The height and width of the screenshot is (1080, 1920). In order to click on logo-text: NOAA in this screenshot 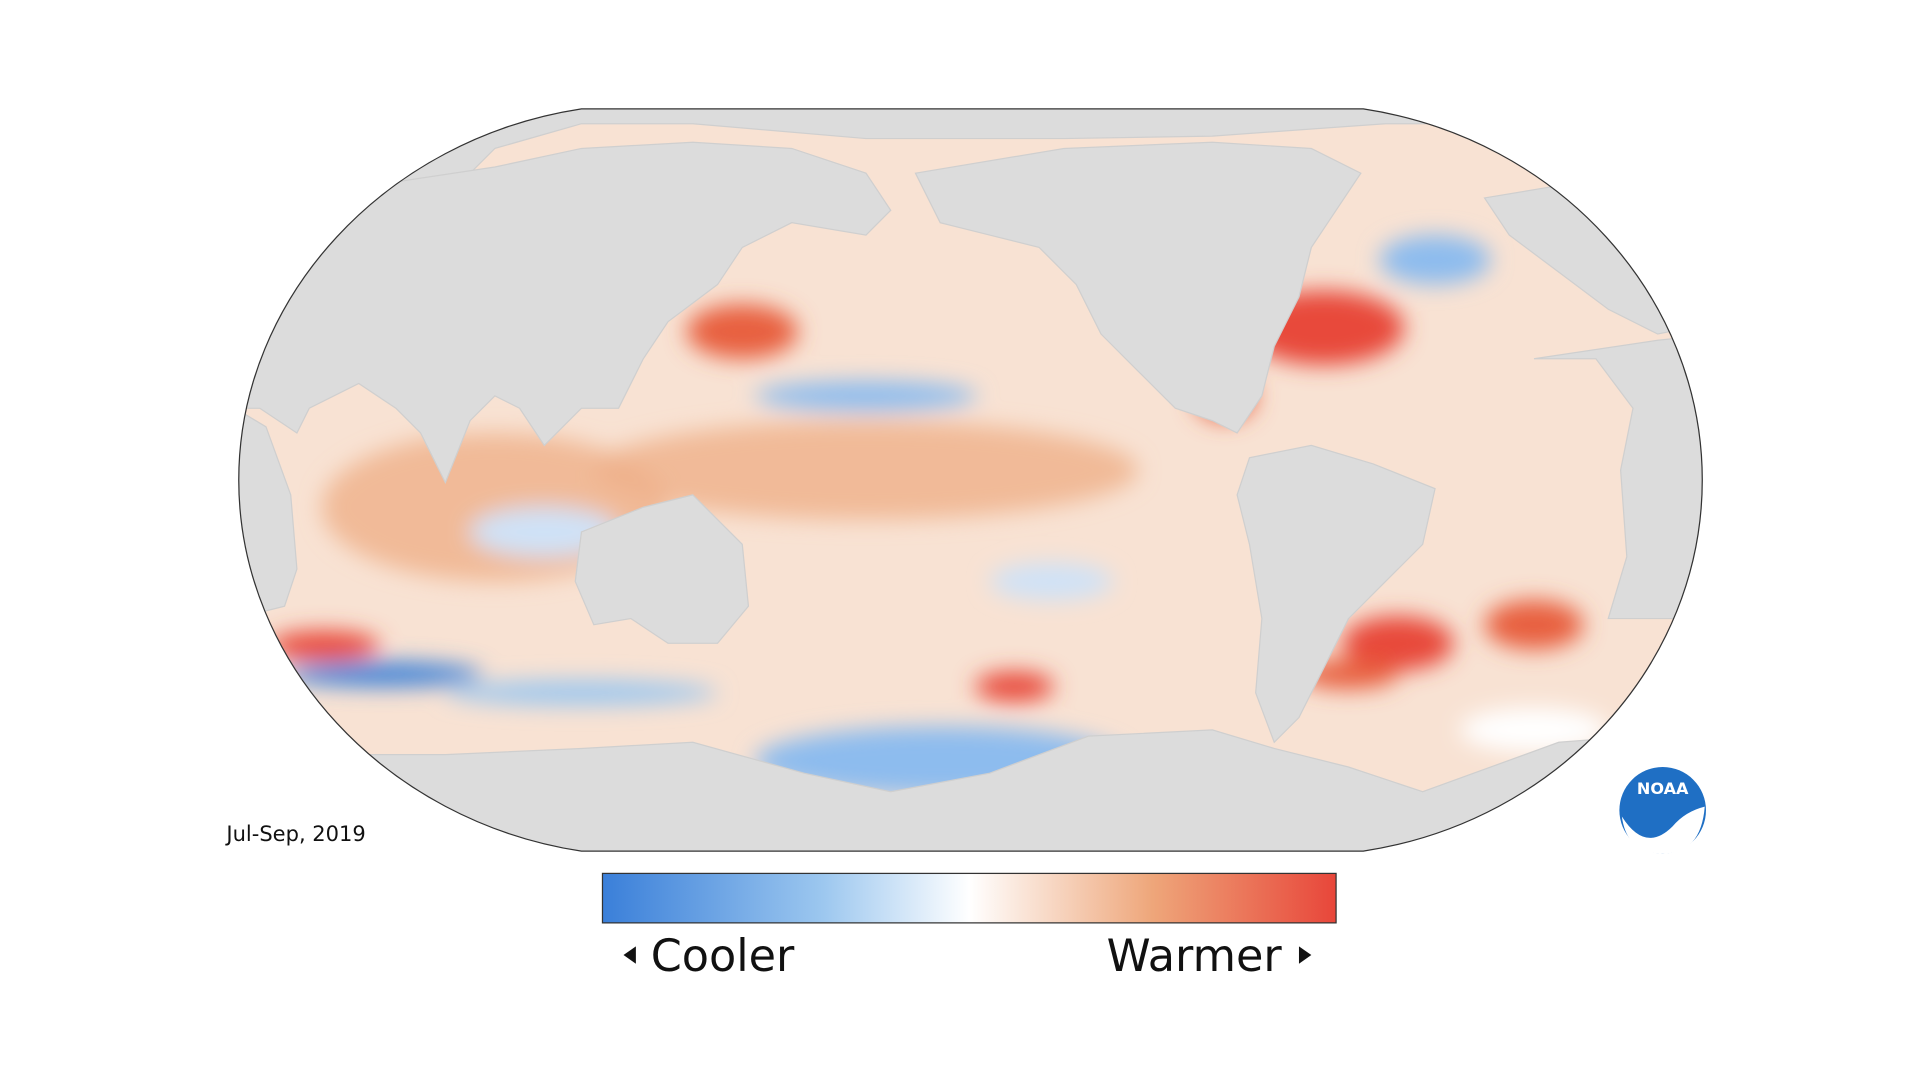, I will do `click(1663, 788)`.